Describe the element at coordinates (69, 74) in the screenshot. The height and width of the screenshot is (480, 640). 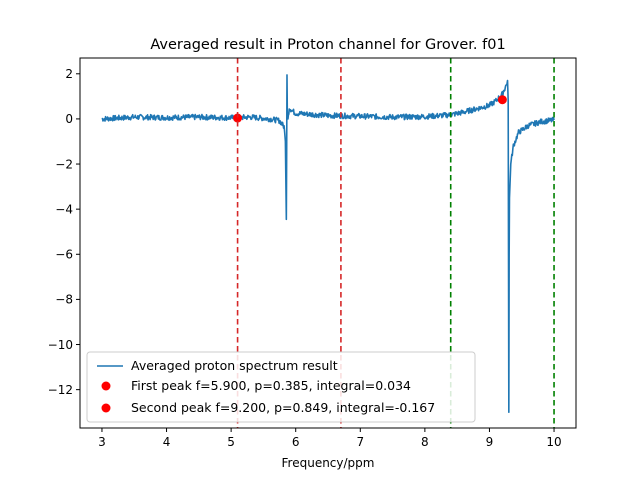
I see `y-tick-label: 2` at that location.